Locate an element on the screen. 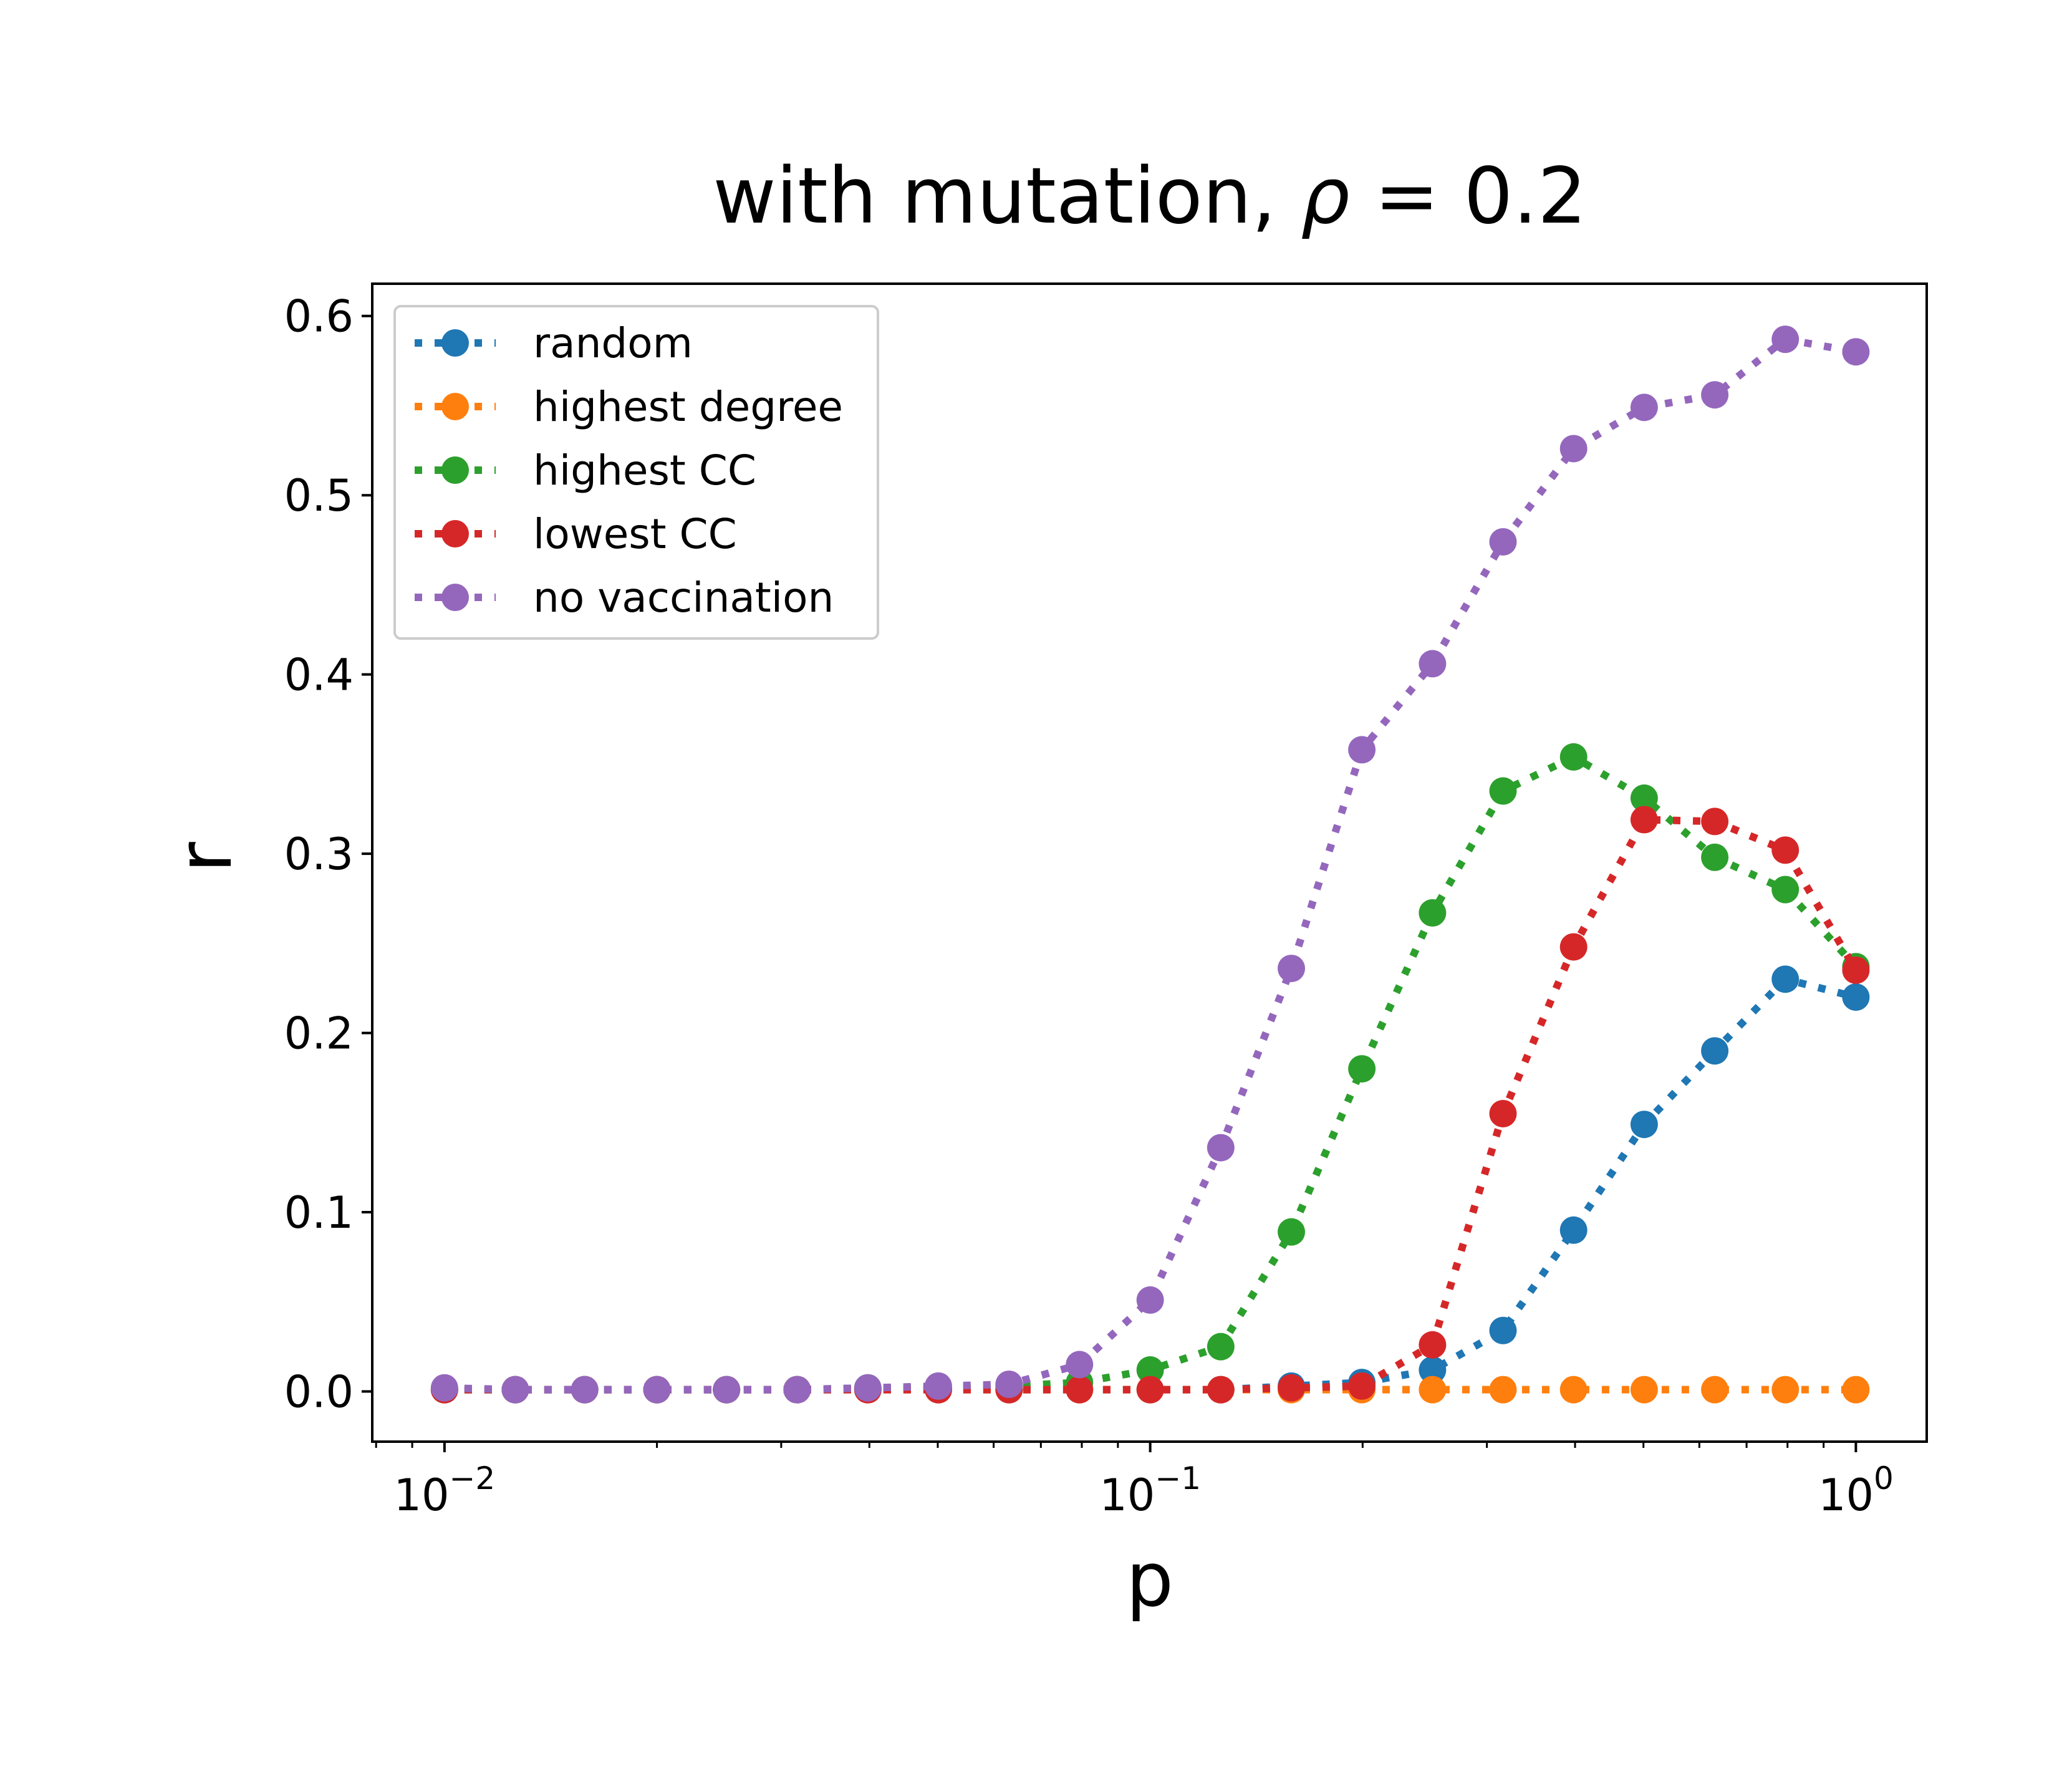  legend-item-no-vaccination: no vaccination is located at coordinates (624, 598).